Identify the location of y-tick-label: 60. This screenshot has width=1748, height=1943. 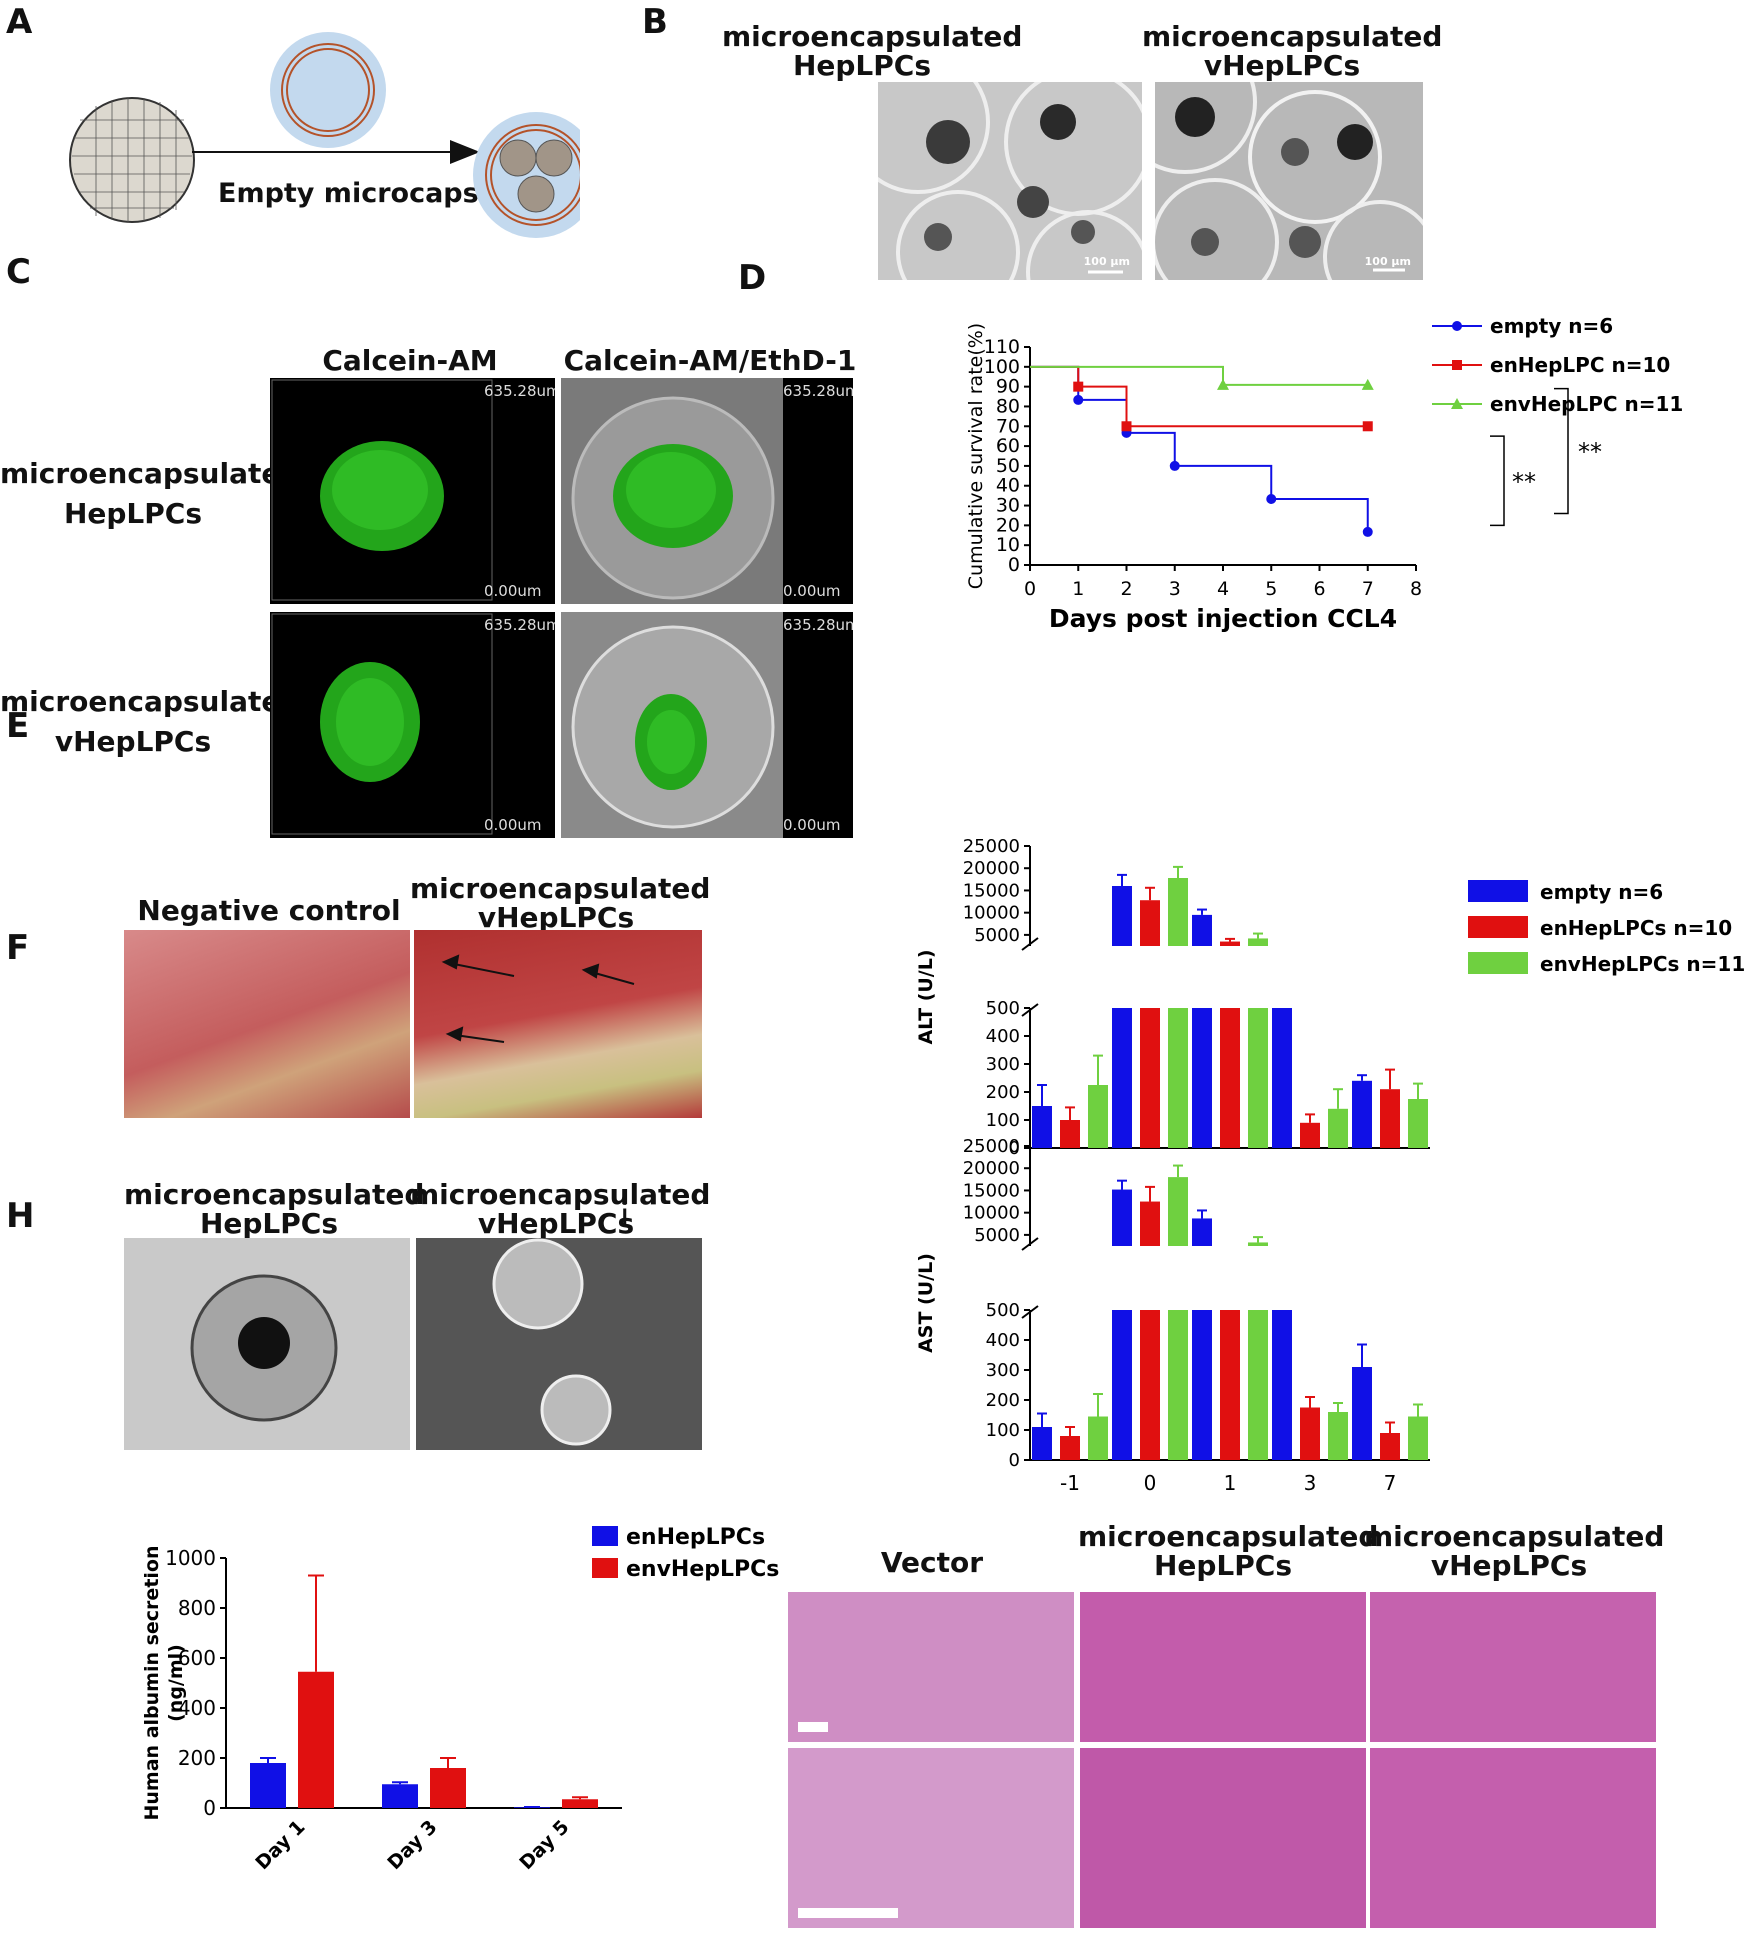
(1008, 446).